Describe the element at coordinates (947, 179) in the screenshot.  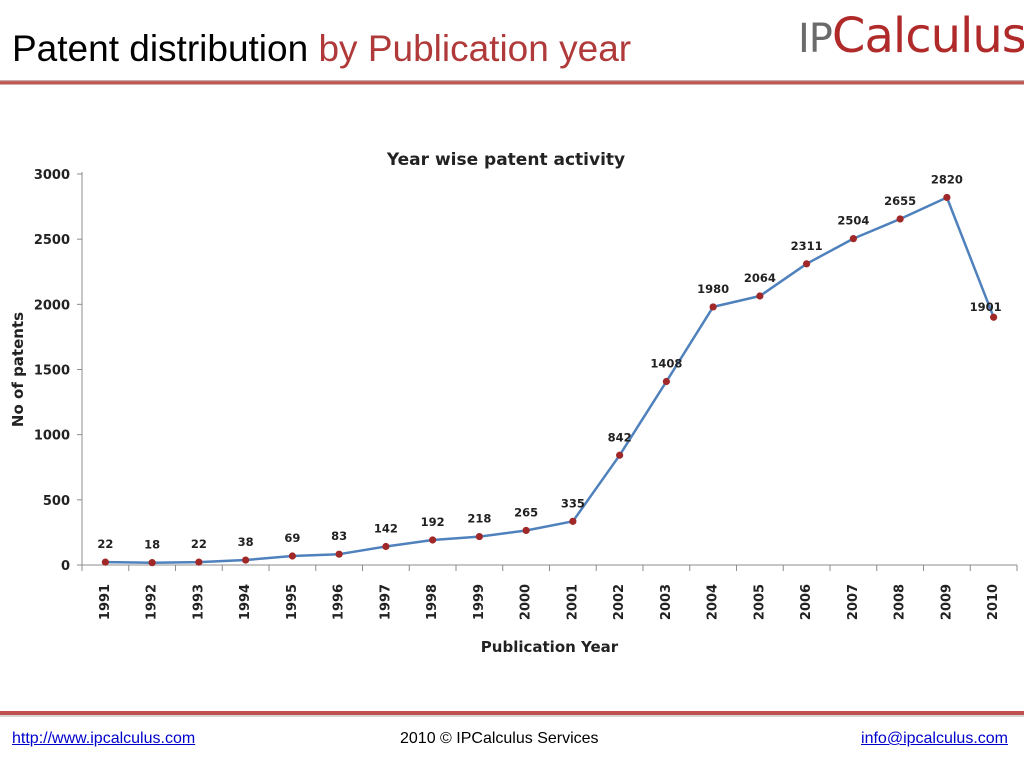
I see `data-label: 2820` at that location.